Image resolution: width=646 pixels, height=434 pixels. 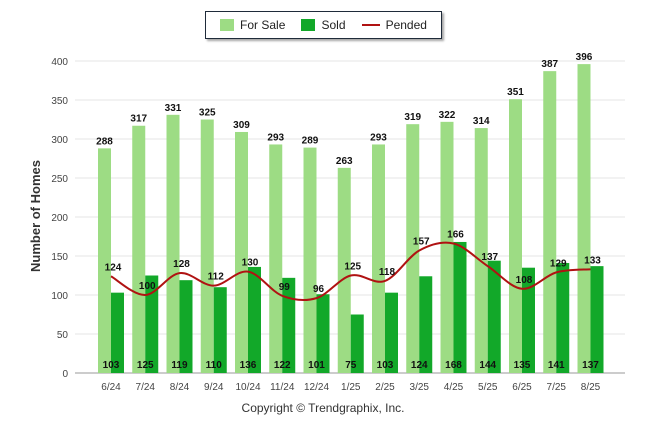 I want to click on legend-label-pended: Pended, so click(x=406, y=25).